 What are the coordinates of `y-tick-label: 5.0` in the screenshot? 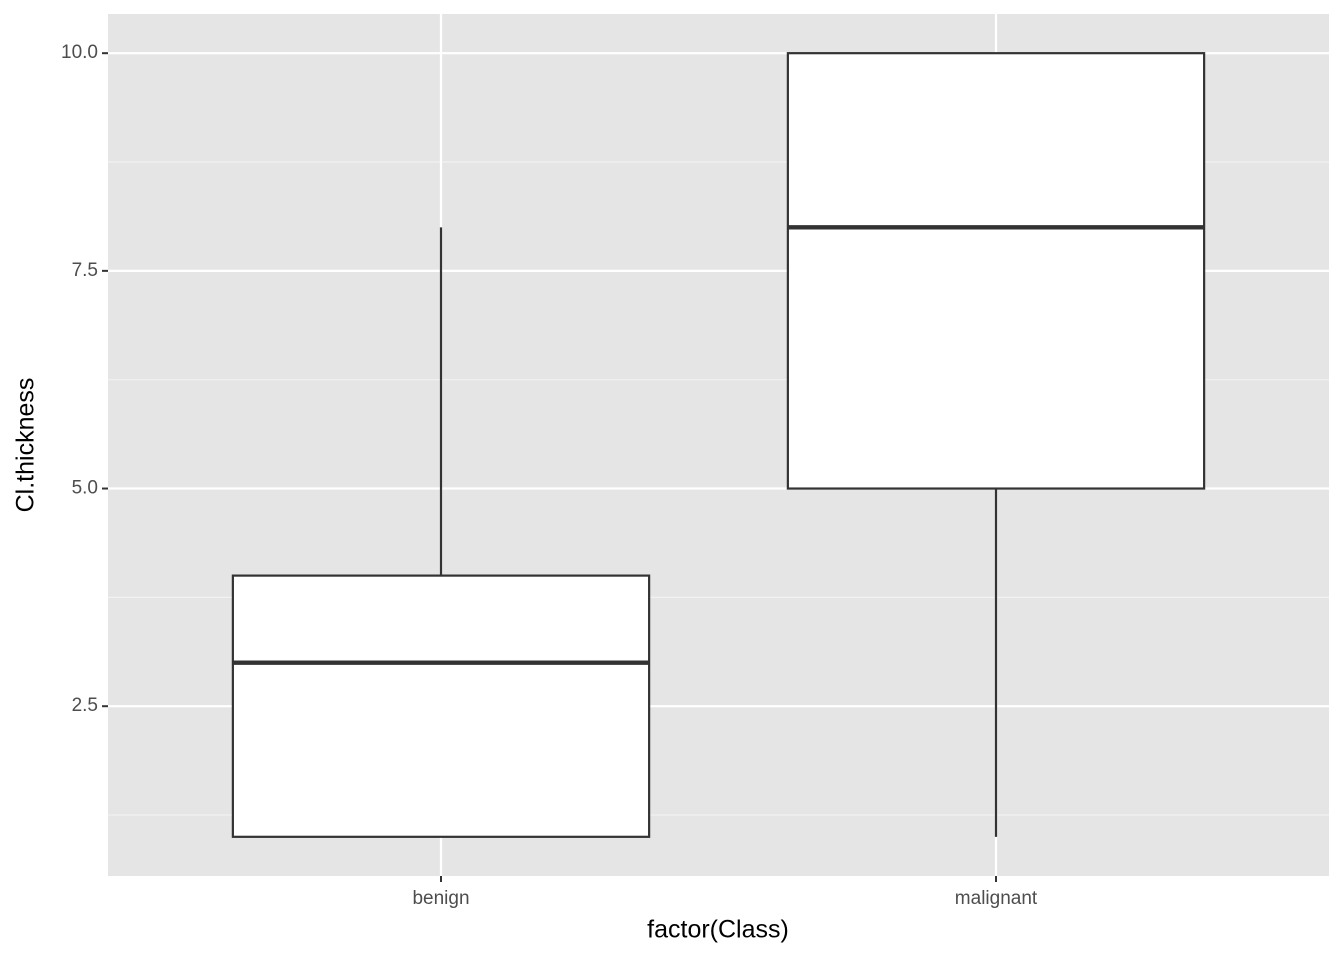 It's located at (85, 488).